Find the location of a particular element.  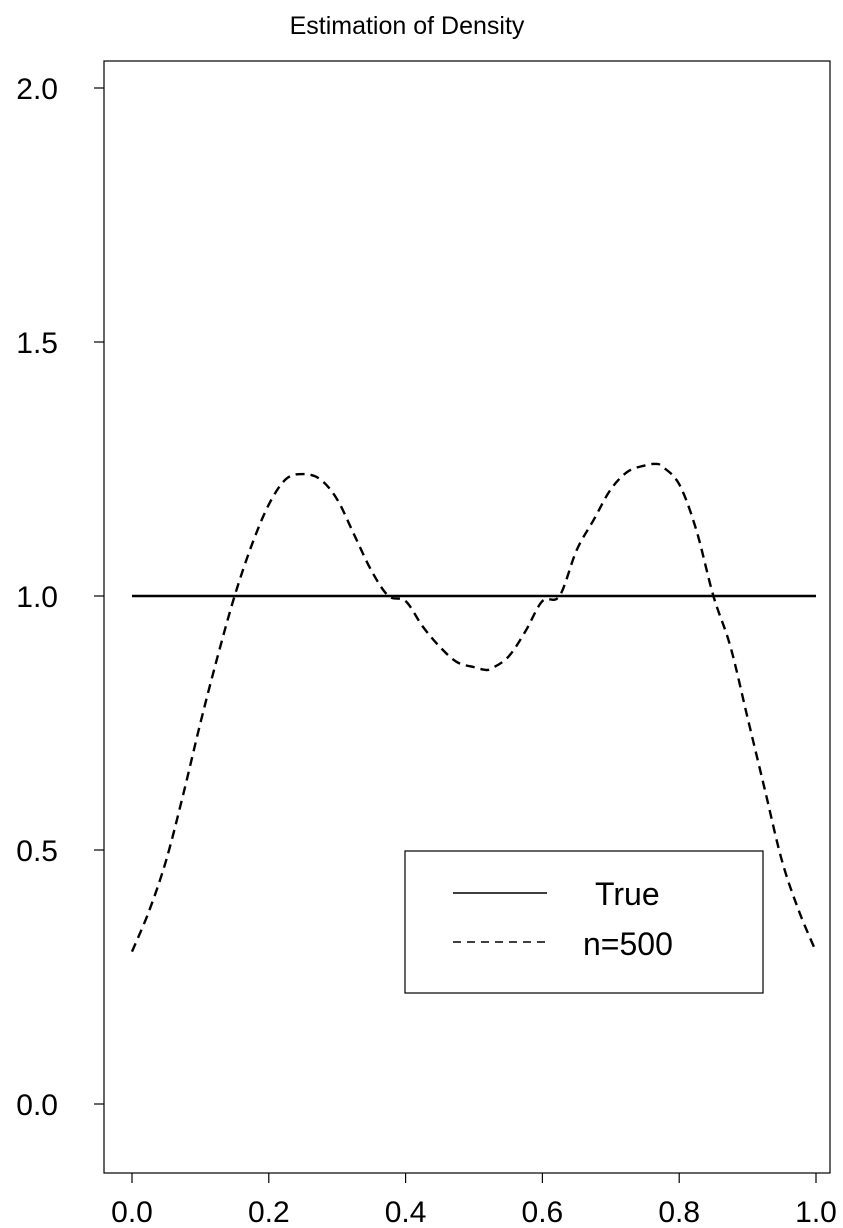

x-axis: 0.0 0.2 0.4 0.6 0.8 1.0 is located at coordinates (474, 1200).